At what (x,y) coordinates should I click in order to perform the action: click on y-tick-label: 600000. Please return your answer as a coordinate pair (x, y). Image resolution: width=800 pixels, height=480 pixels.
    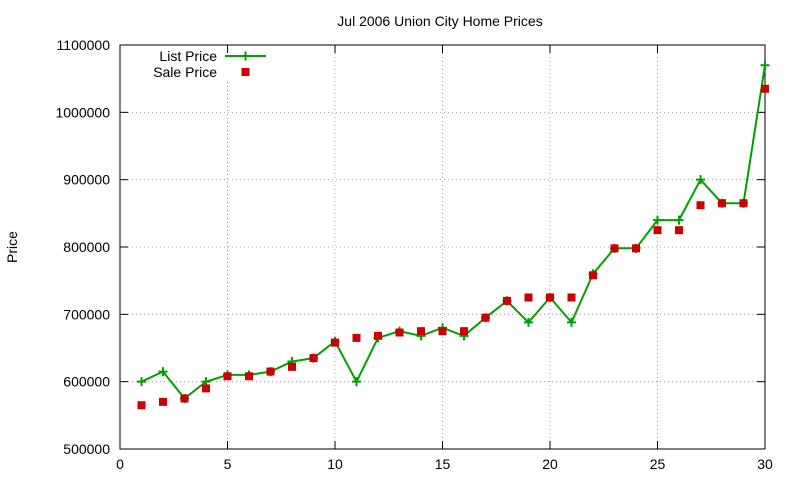
    Looking at the image, I should click on (86, 382).